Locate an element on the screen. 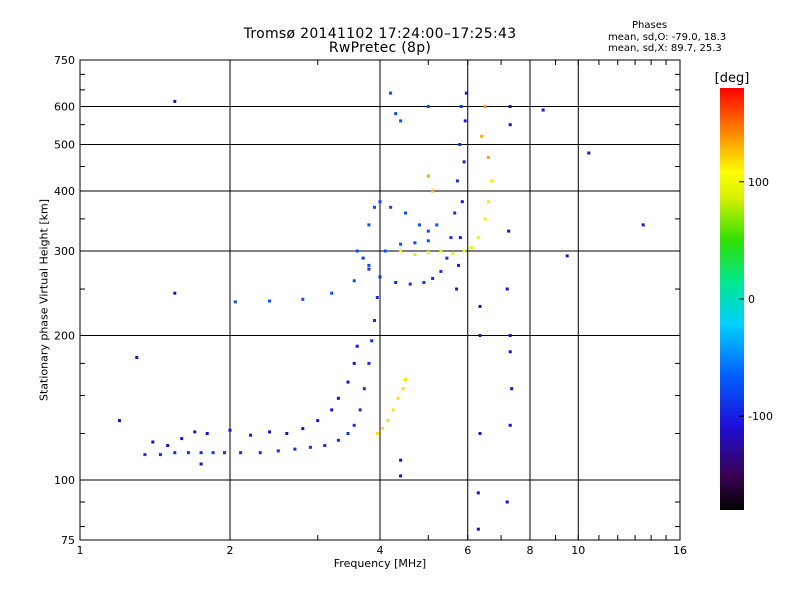  x-tick-label: 16 is located at coordinates (680, 550).